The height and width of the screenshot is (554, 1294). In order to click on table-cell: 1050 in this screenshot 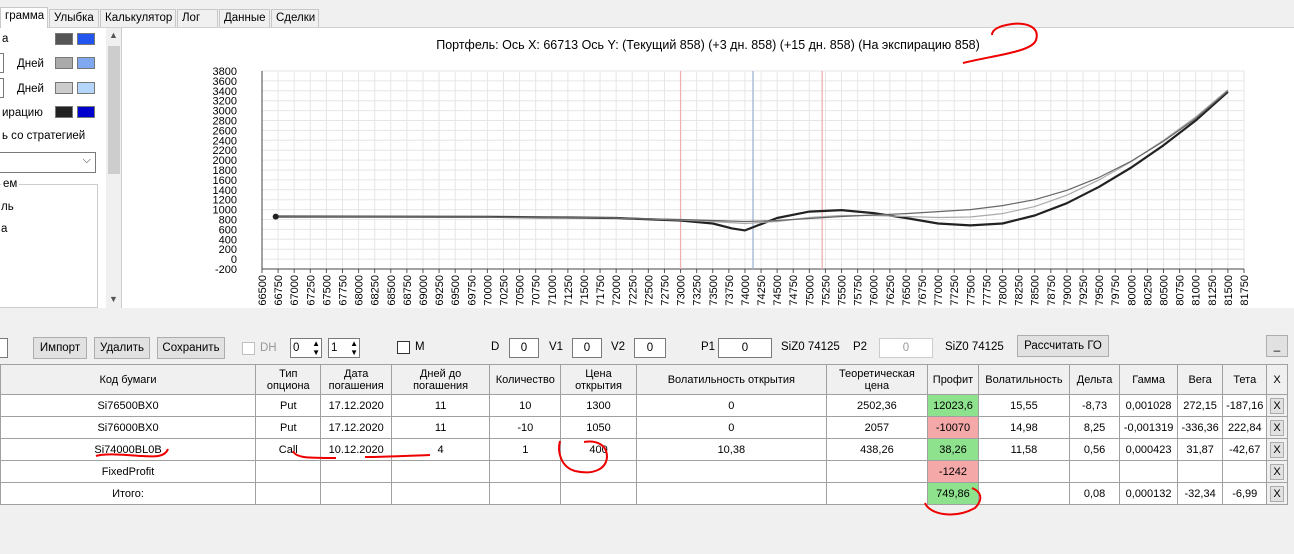, I will do `click(598, 427)`.